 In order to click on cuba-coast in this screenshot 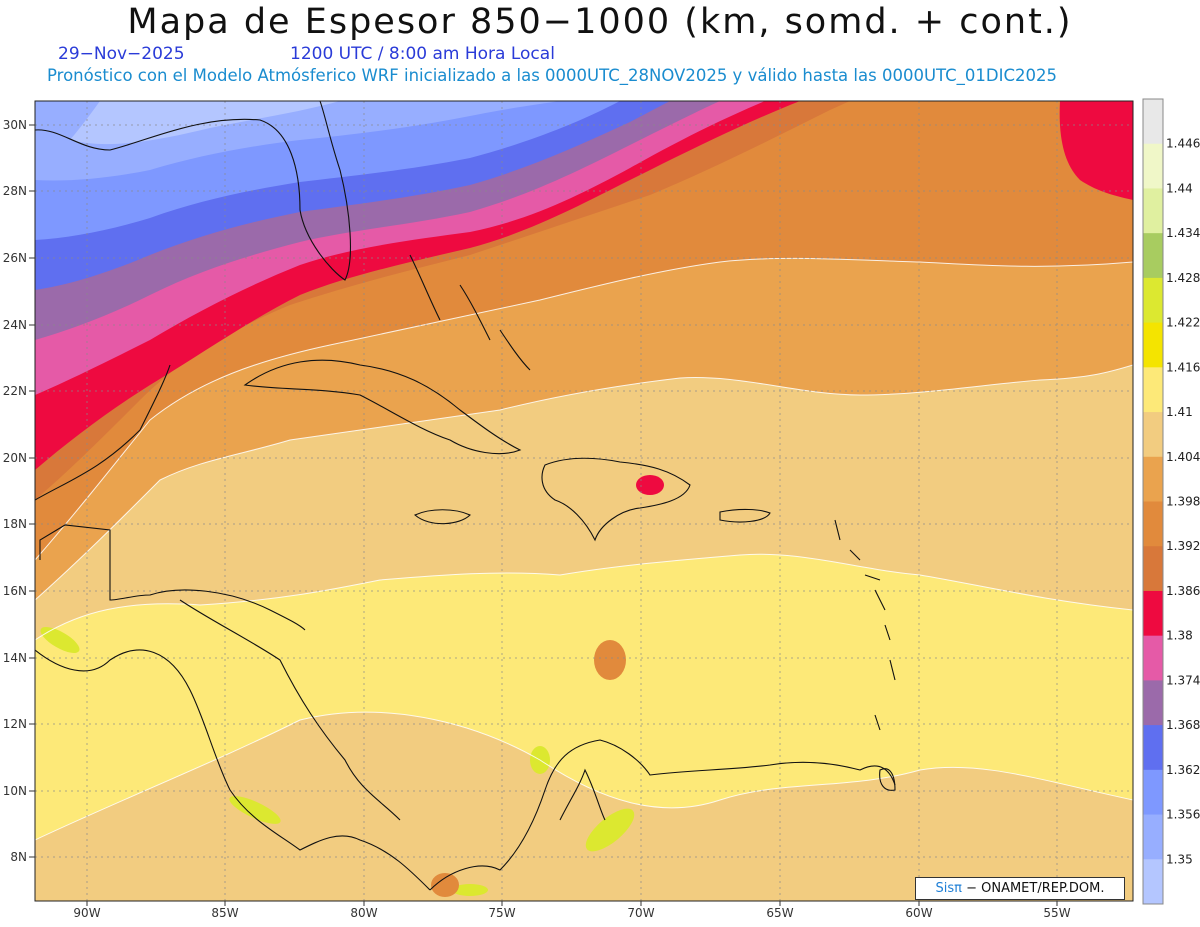, I will do `click(382, 407)`.